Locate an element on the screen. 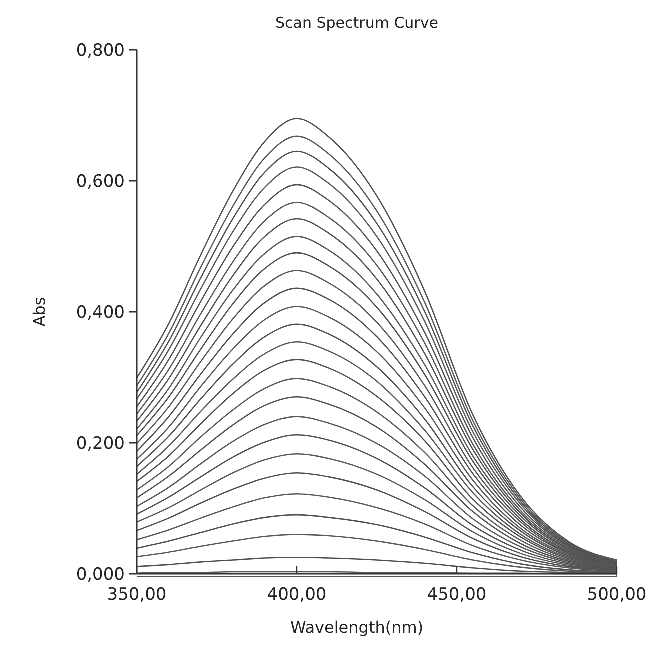 The image size is (657, 645). chart-title: Scan Spectrum Curve is located at coordinates (357, 23).